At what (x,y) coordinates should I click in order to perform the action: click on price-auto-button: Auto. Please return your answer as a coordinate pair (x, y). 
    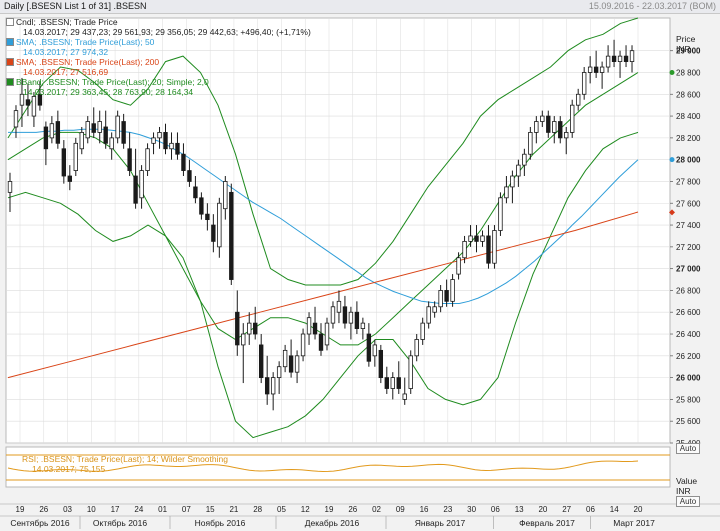
    Looking at the image, I should click on (688, 448).